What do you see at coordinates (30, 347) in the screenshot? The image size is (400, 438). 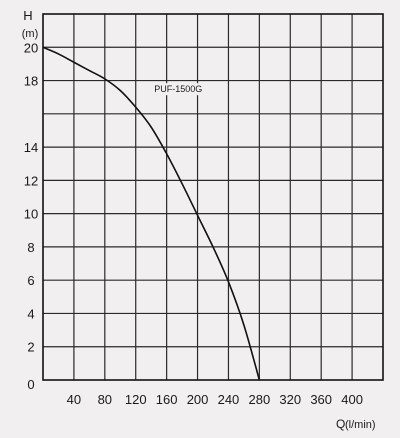 I see `y-tick-label: 2` at bounding box center [30, 347].